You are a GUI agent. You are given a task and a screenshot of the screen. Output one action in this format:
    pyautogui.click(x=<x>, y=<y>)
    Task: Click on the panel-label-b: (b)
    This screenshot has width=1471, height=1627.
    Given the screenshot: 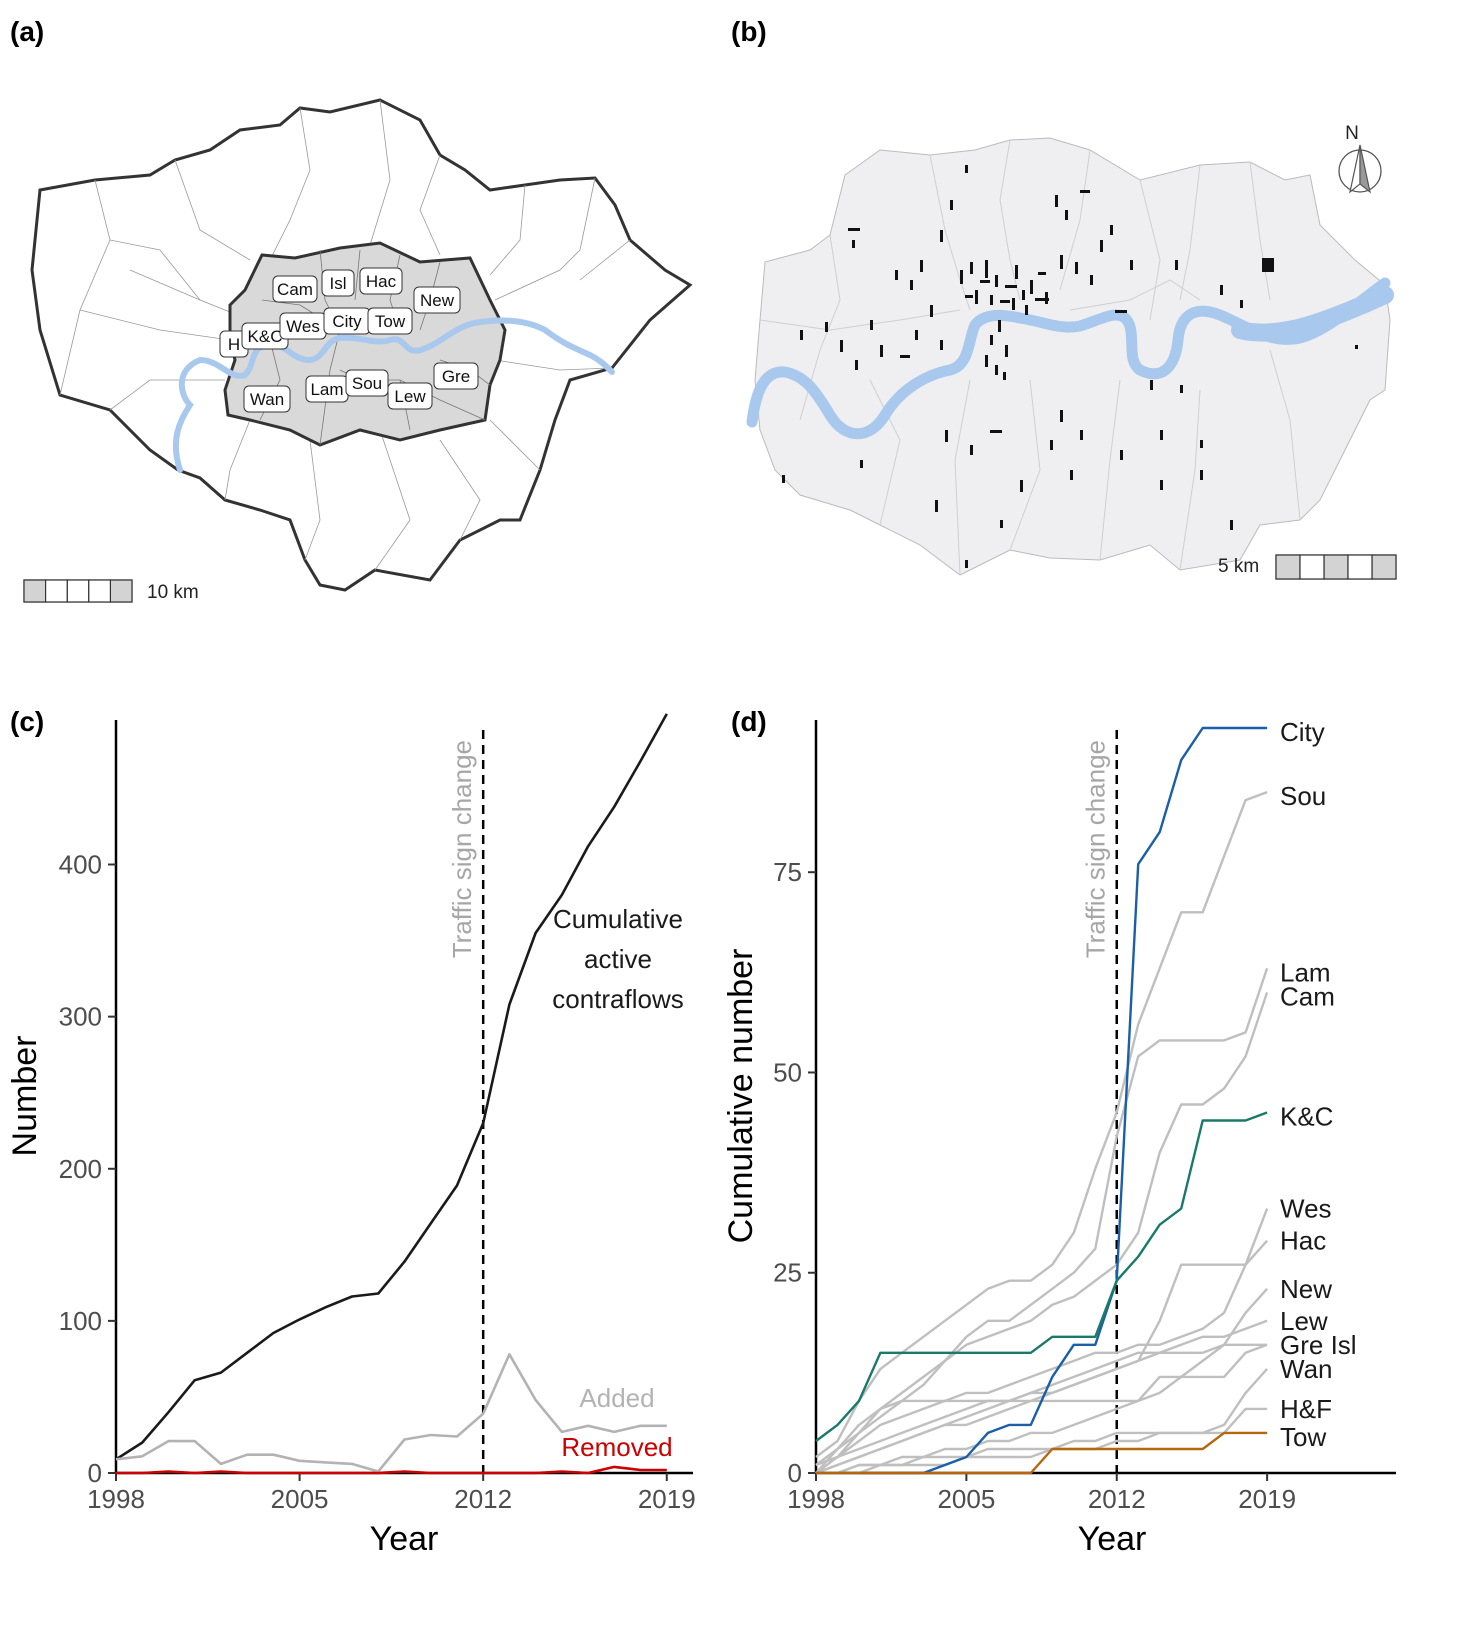 What is the action you would take?
    pyautogui.click(x=749, y=31)
    